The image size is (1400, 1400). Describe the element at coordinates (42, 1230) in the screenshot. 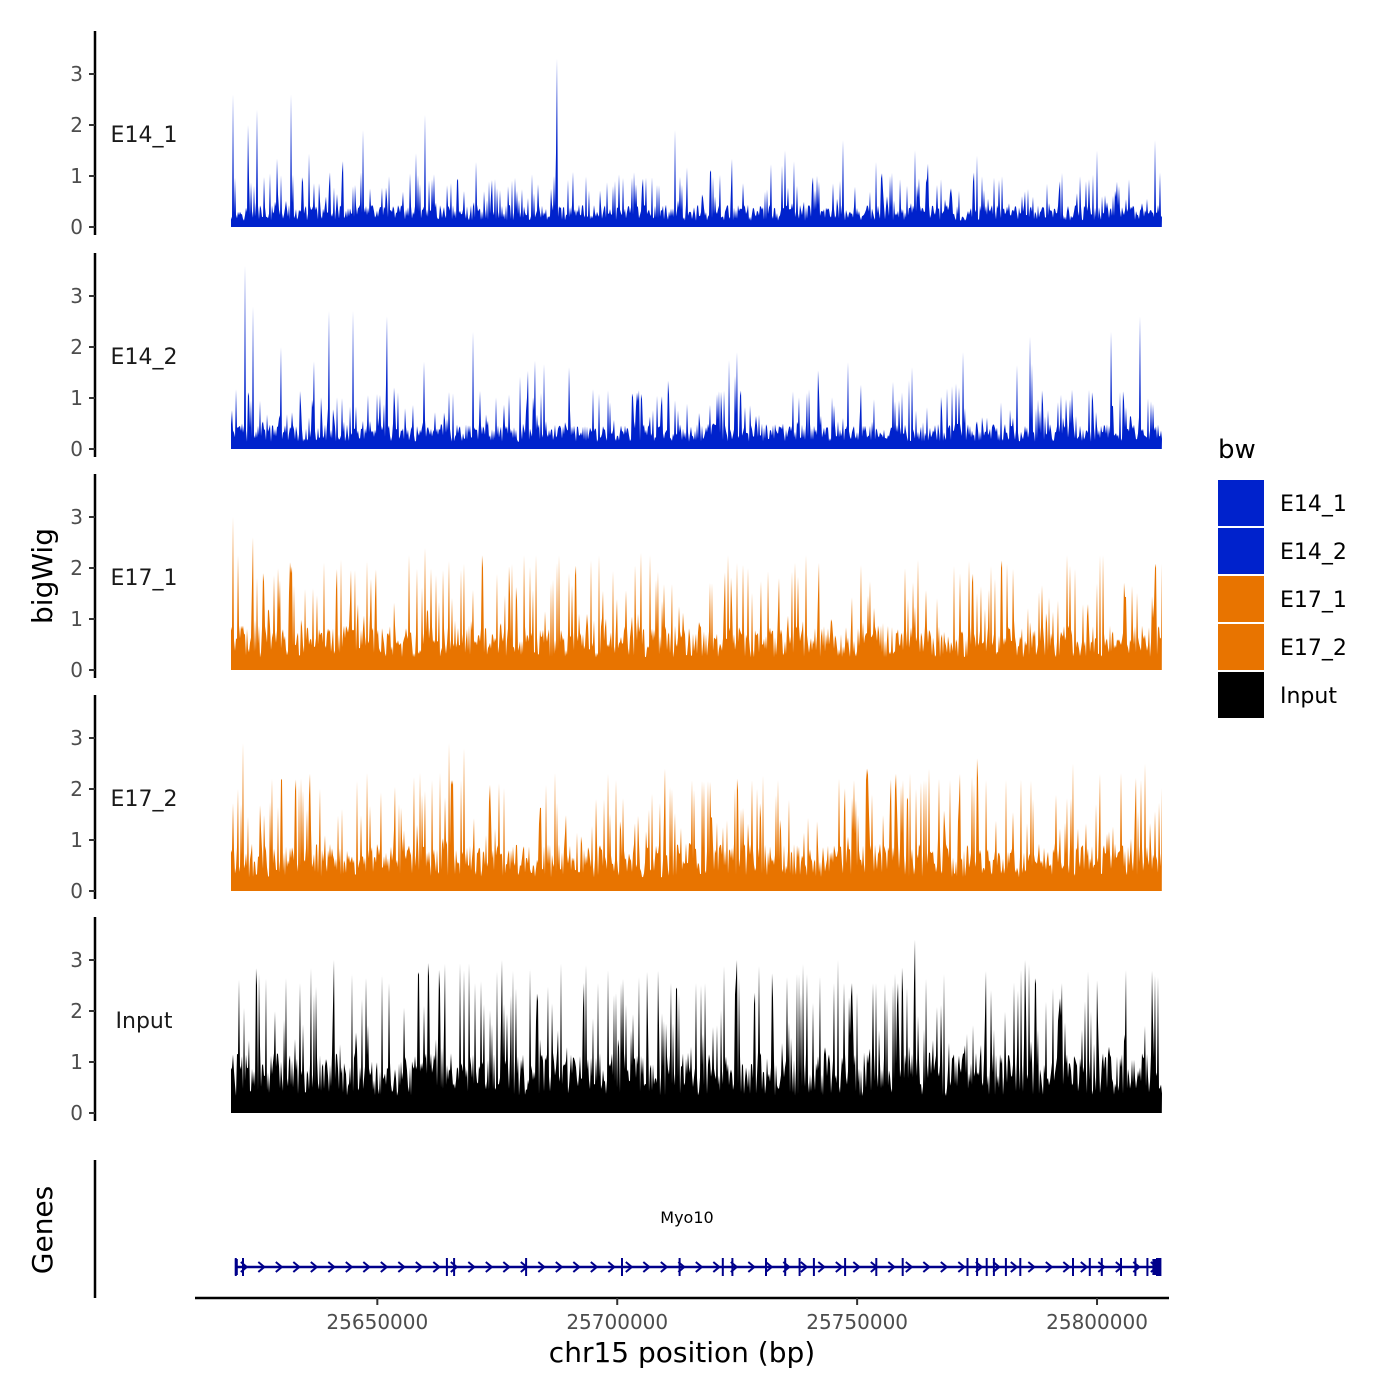

I see `genes-axis-title: Genes` at that location.